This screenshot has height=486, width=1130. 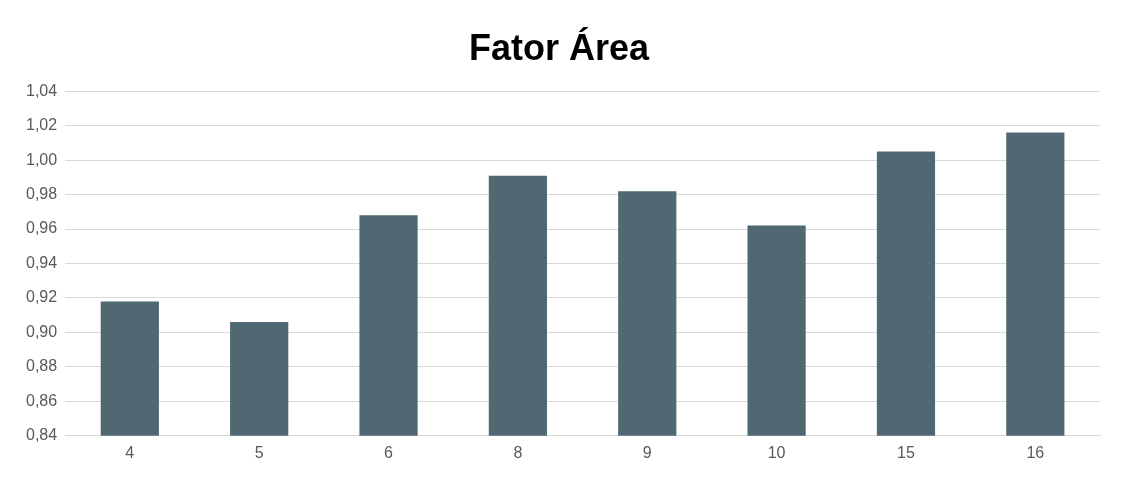 I want to click on x-tick-label: 16, so click(x=1035, y=452).